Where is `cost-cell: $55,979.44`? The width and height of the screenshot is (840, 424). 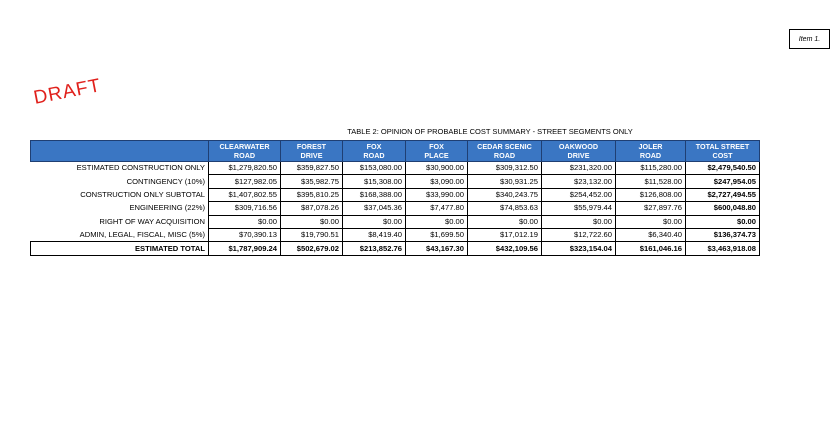 cost-cell: $55,979.44 is located at coordinates (578, 208).